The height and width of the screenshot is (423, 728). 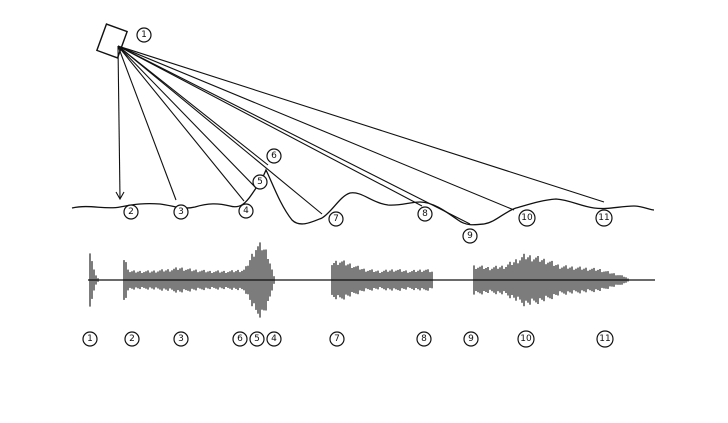 I want to click on waveform-label-7: 7, so click(x=337, y=339).